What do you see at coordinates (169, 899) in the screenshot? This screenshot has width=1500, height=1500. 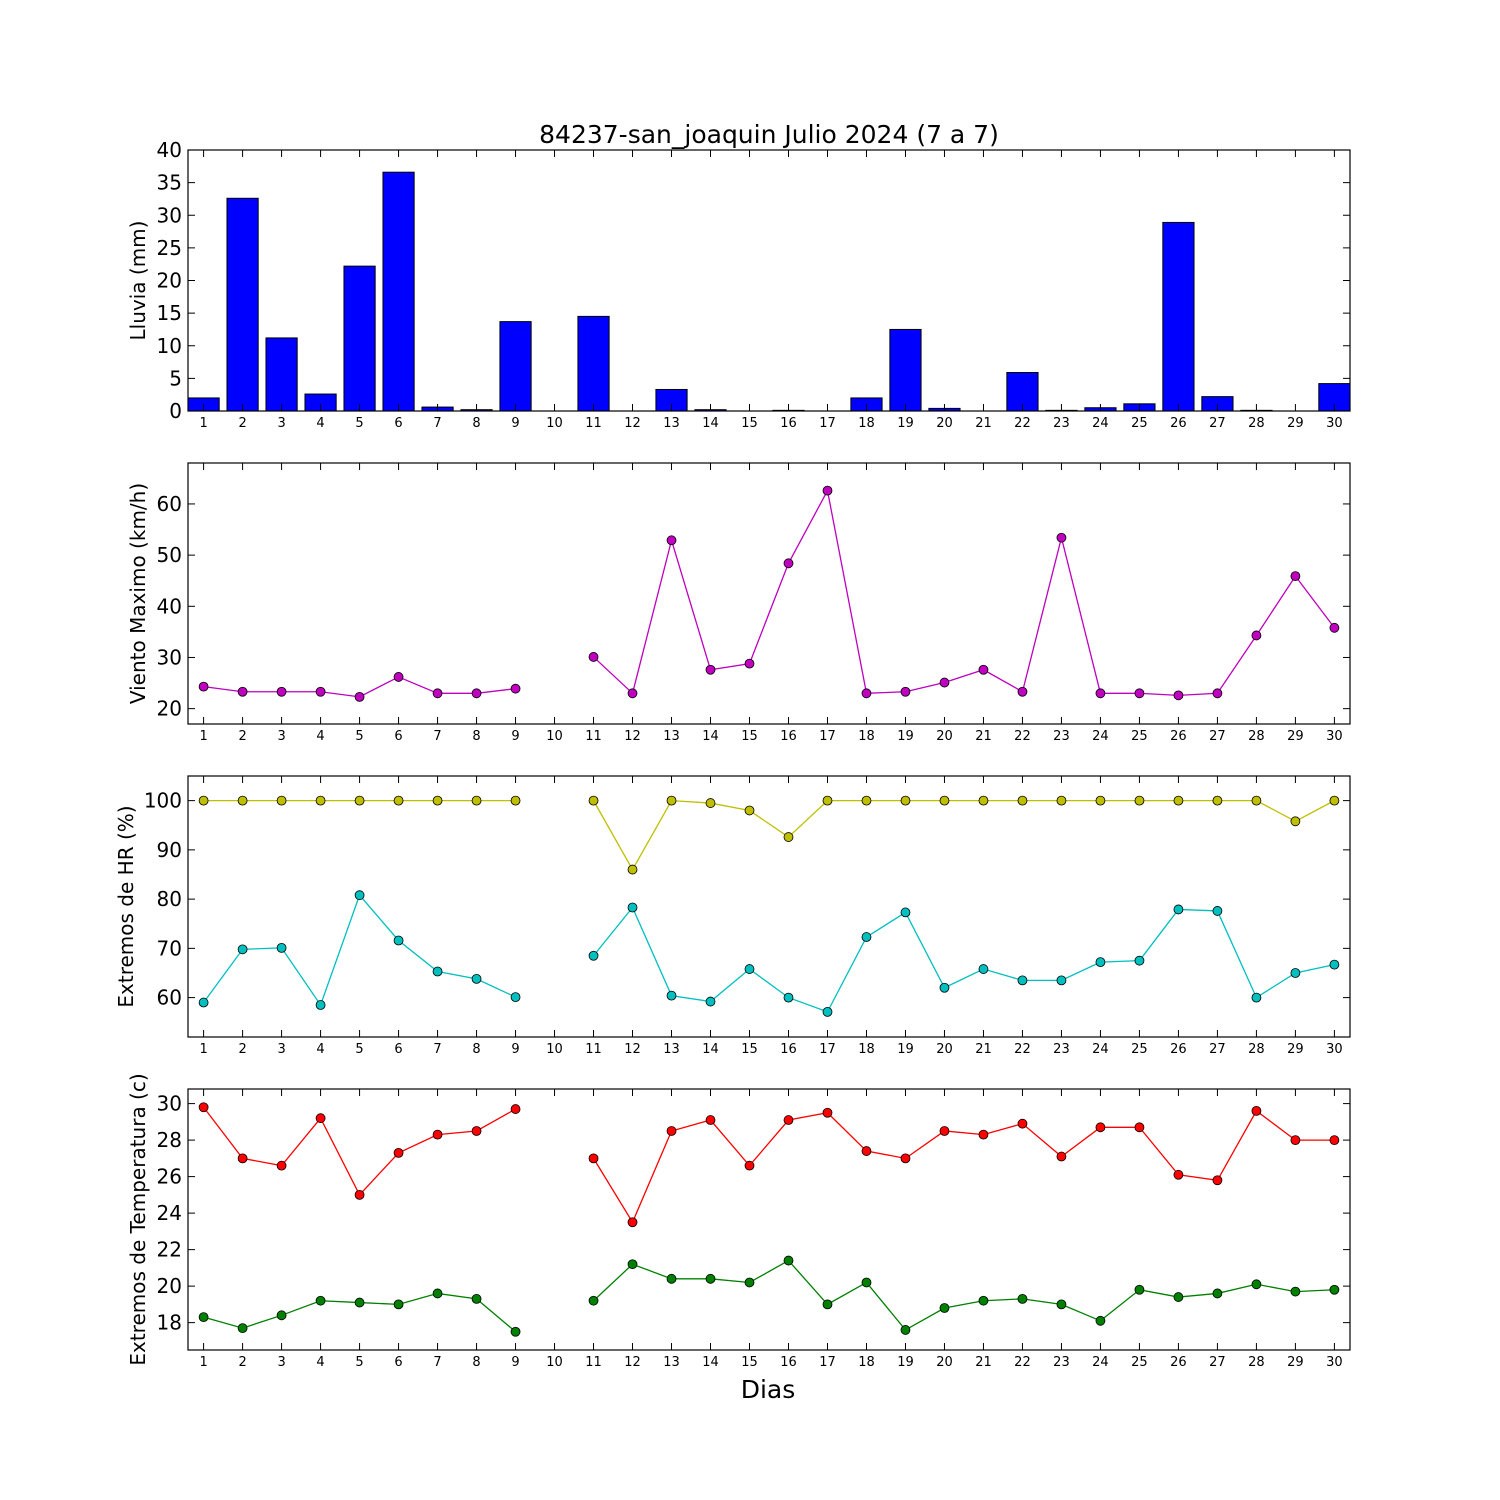 I see `y-tick-label: 80` at bounding box center [169, 899].